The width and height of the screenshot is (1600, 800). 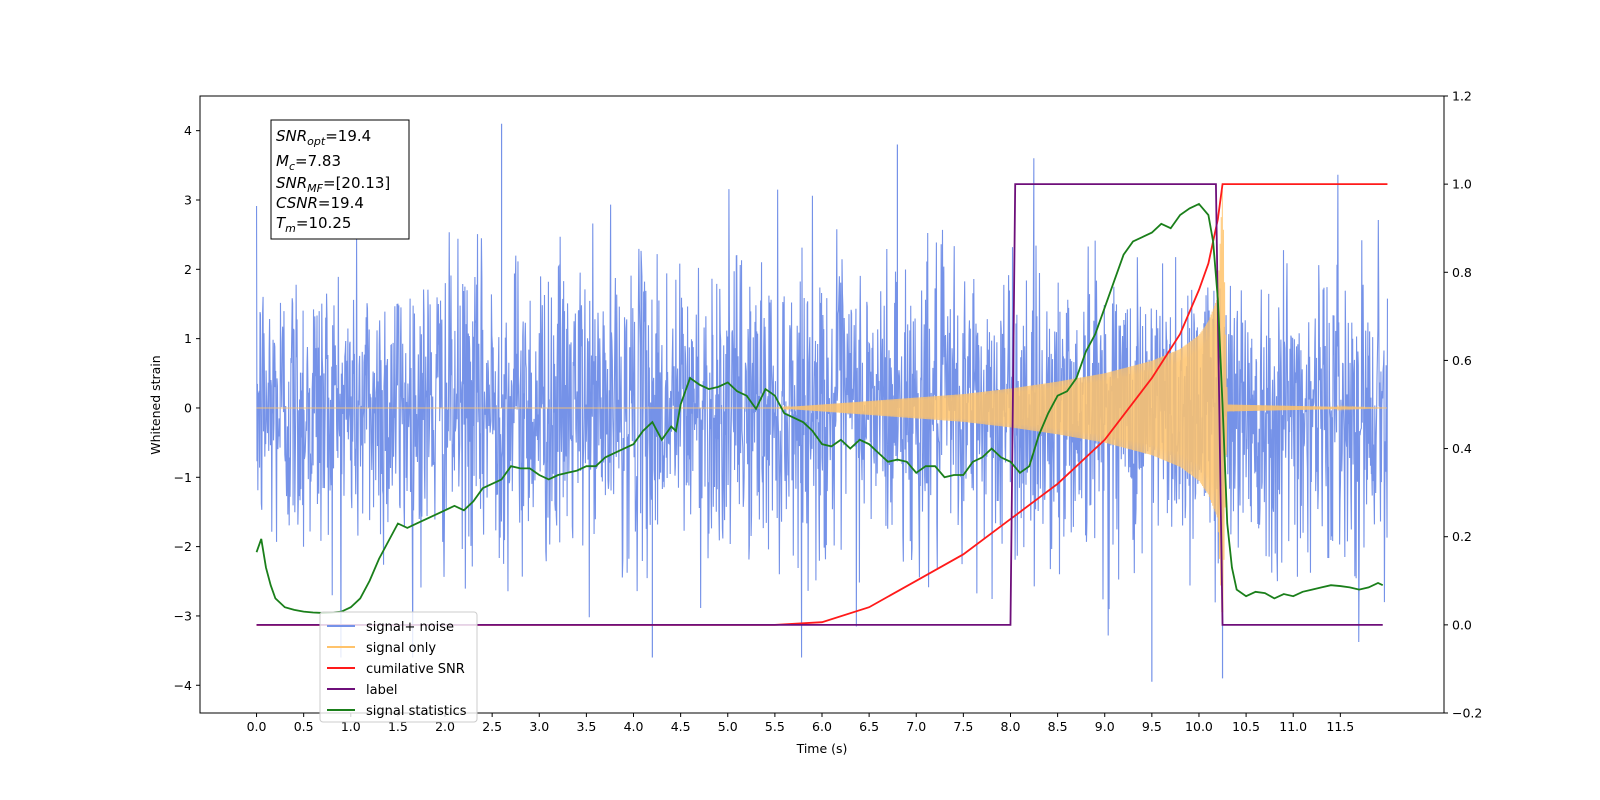 What do you see at coordinates (292, 166) in the screenshot?
I see `info-row-subscript: c` at bounding box center [292, 166].